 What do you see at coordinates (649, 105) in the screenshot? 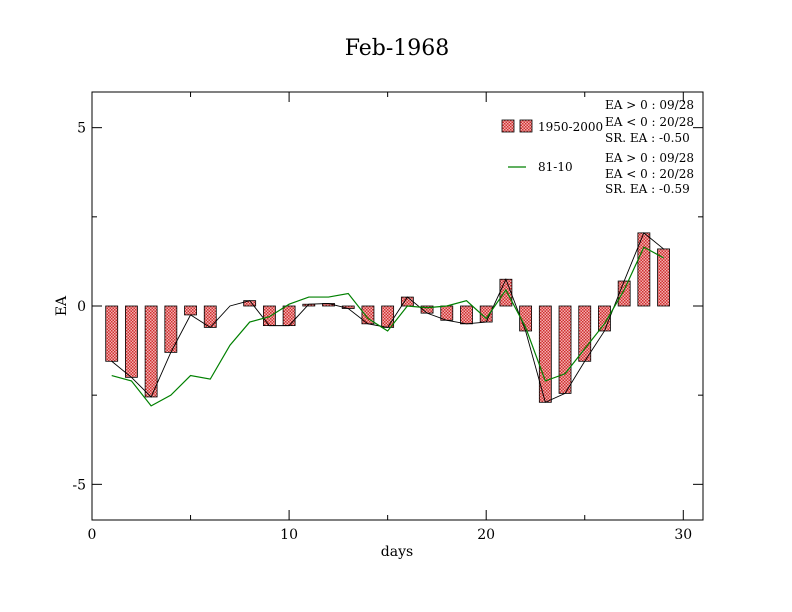
I see `legend-stat-1-1: EA > 0 : 09/28` at bounding box center [649, 105].